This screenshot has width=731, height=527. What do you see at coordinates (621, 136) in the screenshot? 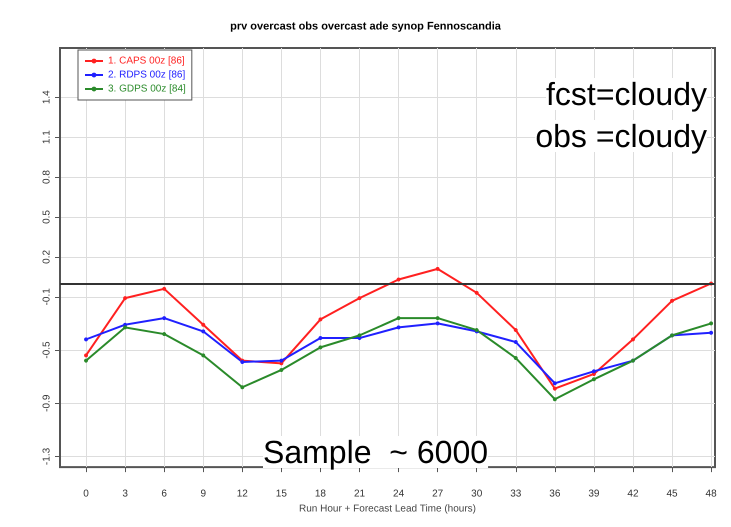
I see `annotation: obs =cloudy` at bounding box center [621, 136].